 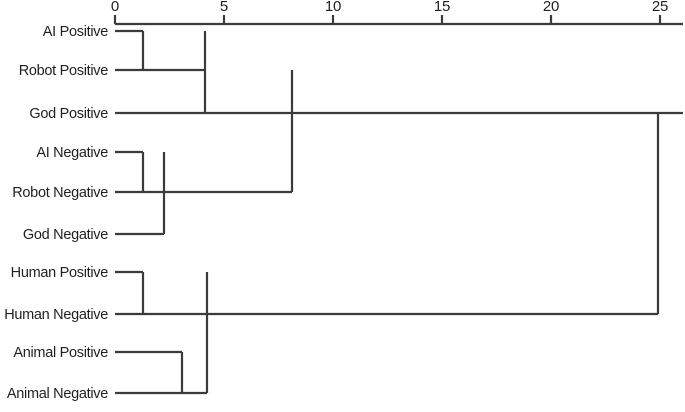 I want to click on leaf-label-animal-positive: Animal Positive, so click(x=60, y=353).